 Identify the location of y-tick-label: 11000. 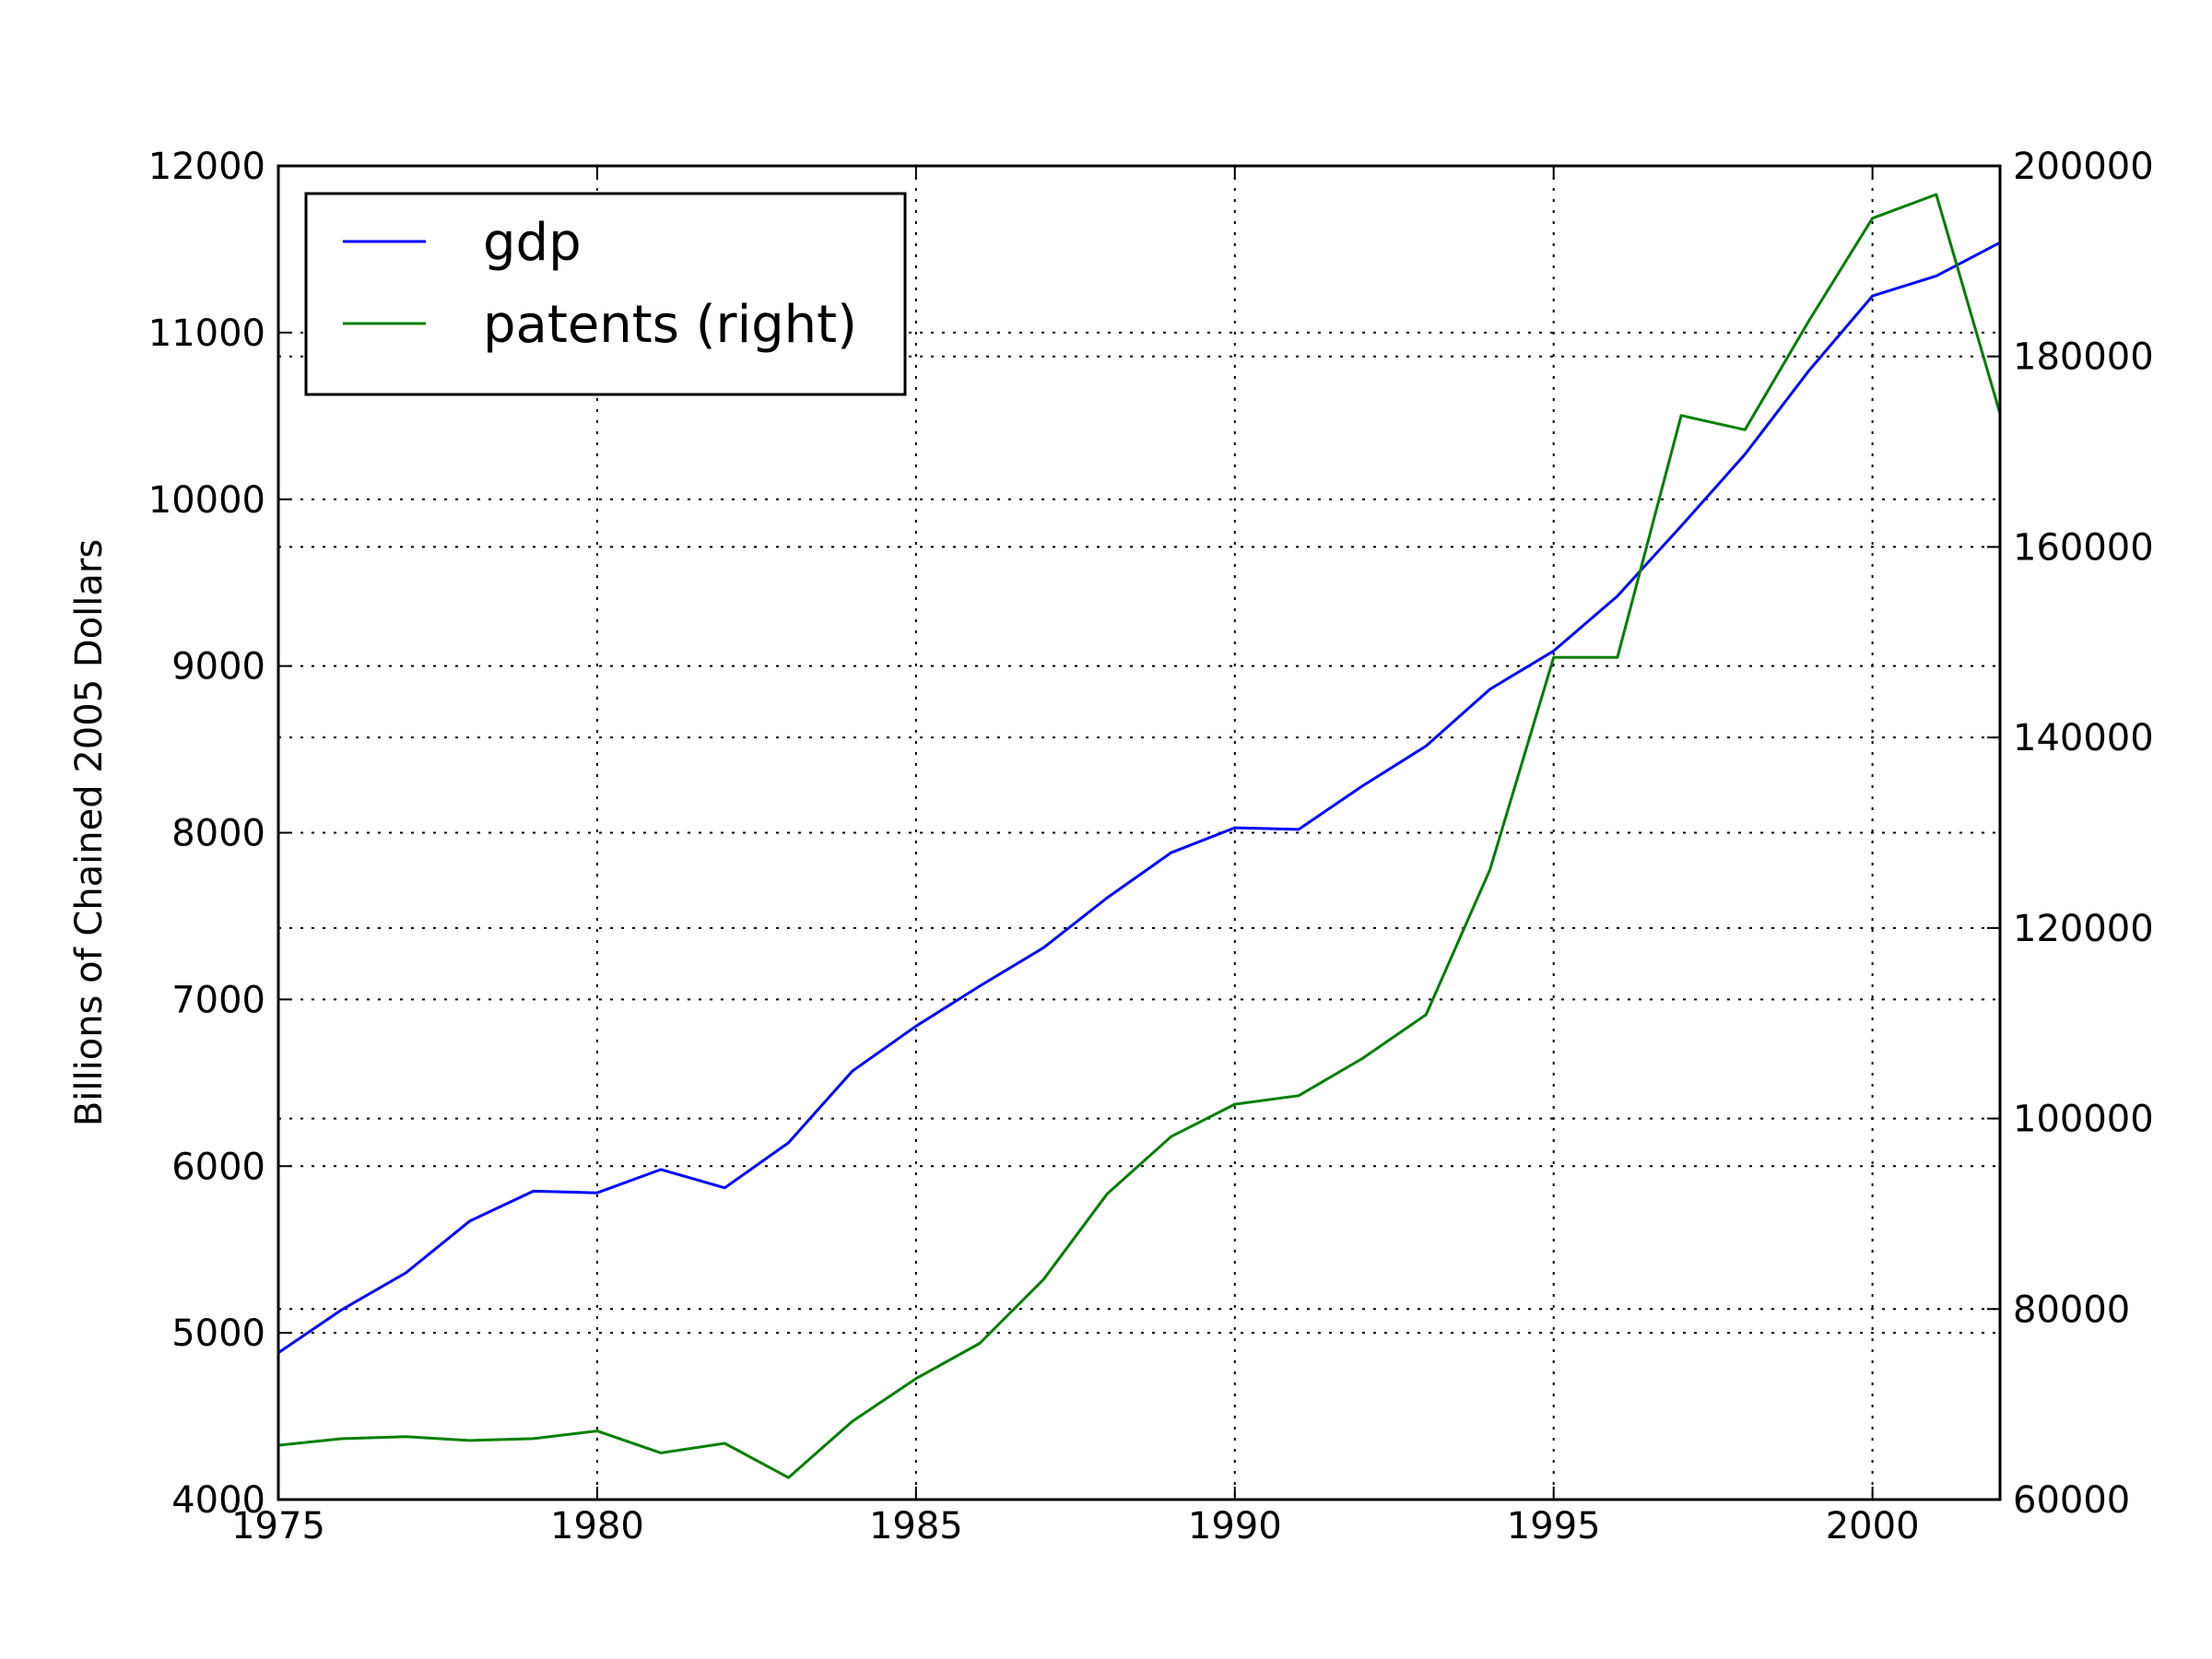
(206, 333).